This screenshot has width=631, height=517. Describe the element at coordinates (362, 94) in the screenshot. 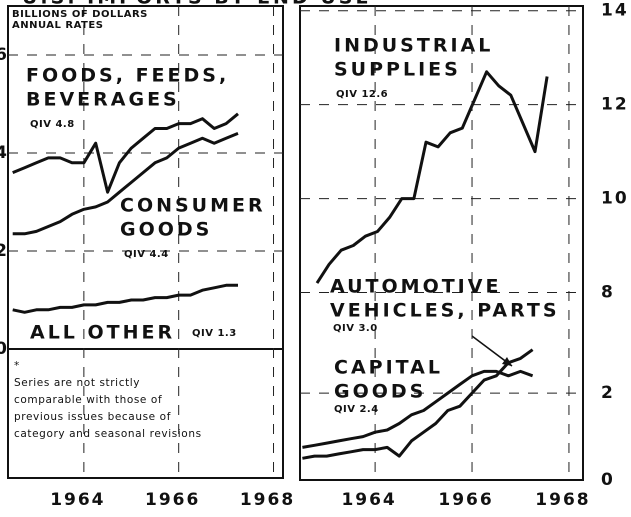

I see `series-note: QIV 12.6` at that location.